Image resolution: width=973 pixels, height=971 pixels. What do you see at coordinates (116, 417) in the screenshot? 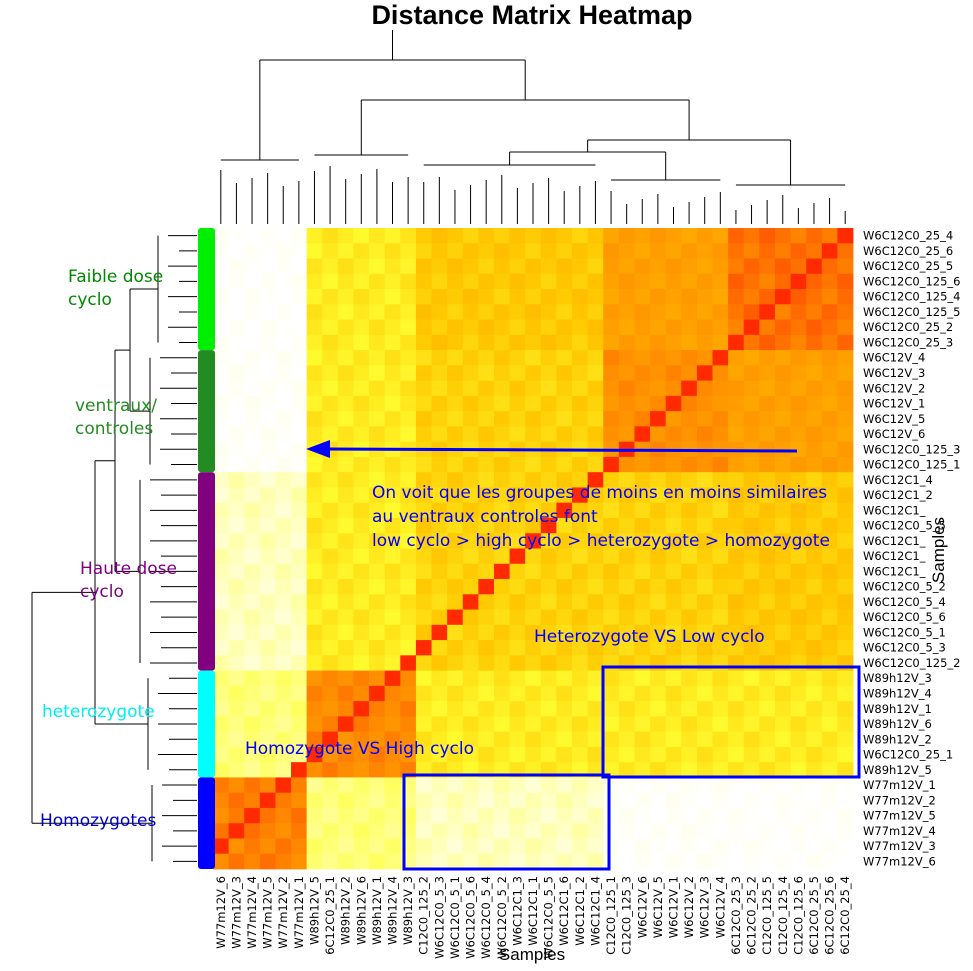
I see `group-label: ventraux/controles` at bounding box center [116, 417].